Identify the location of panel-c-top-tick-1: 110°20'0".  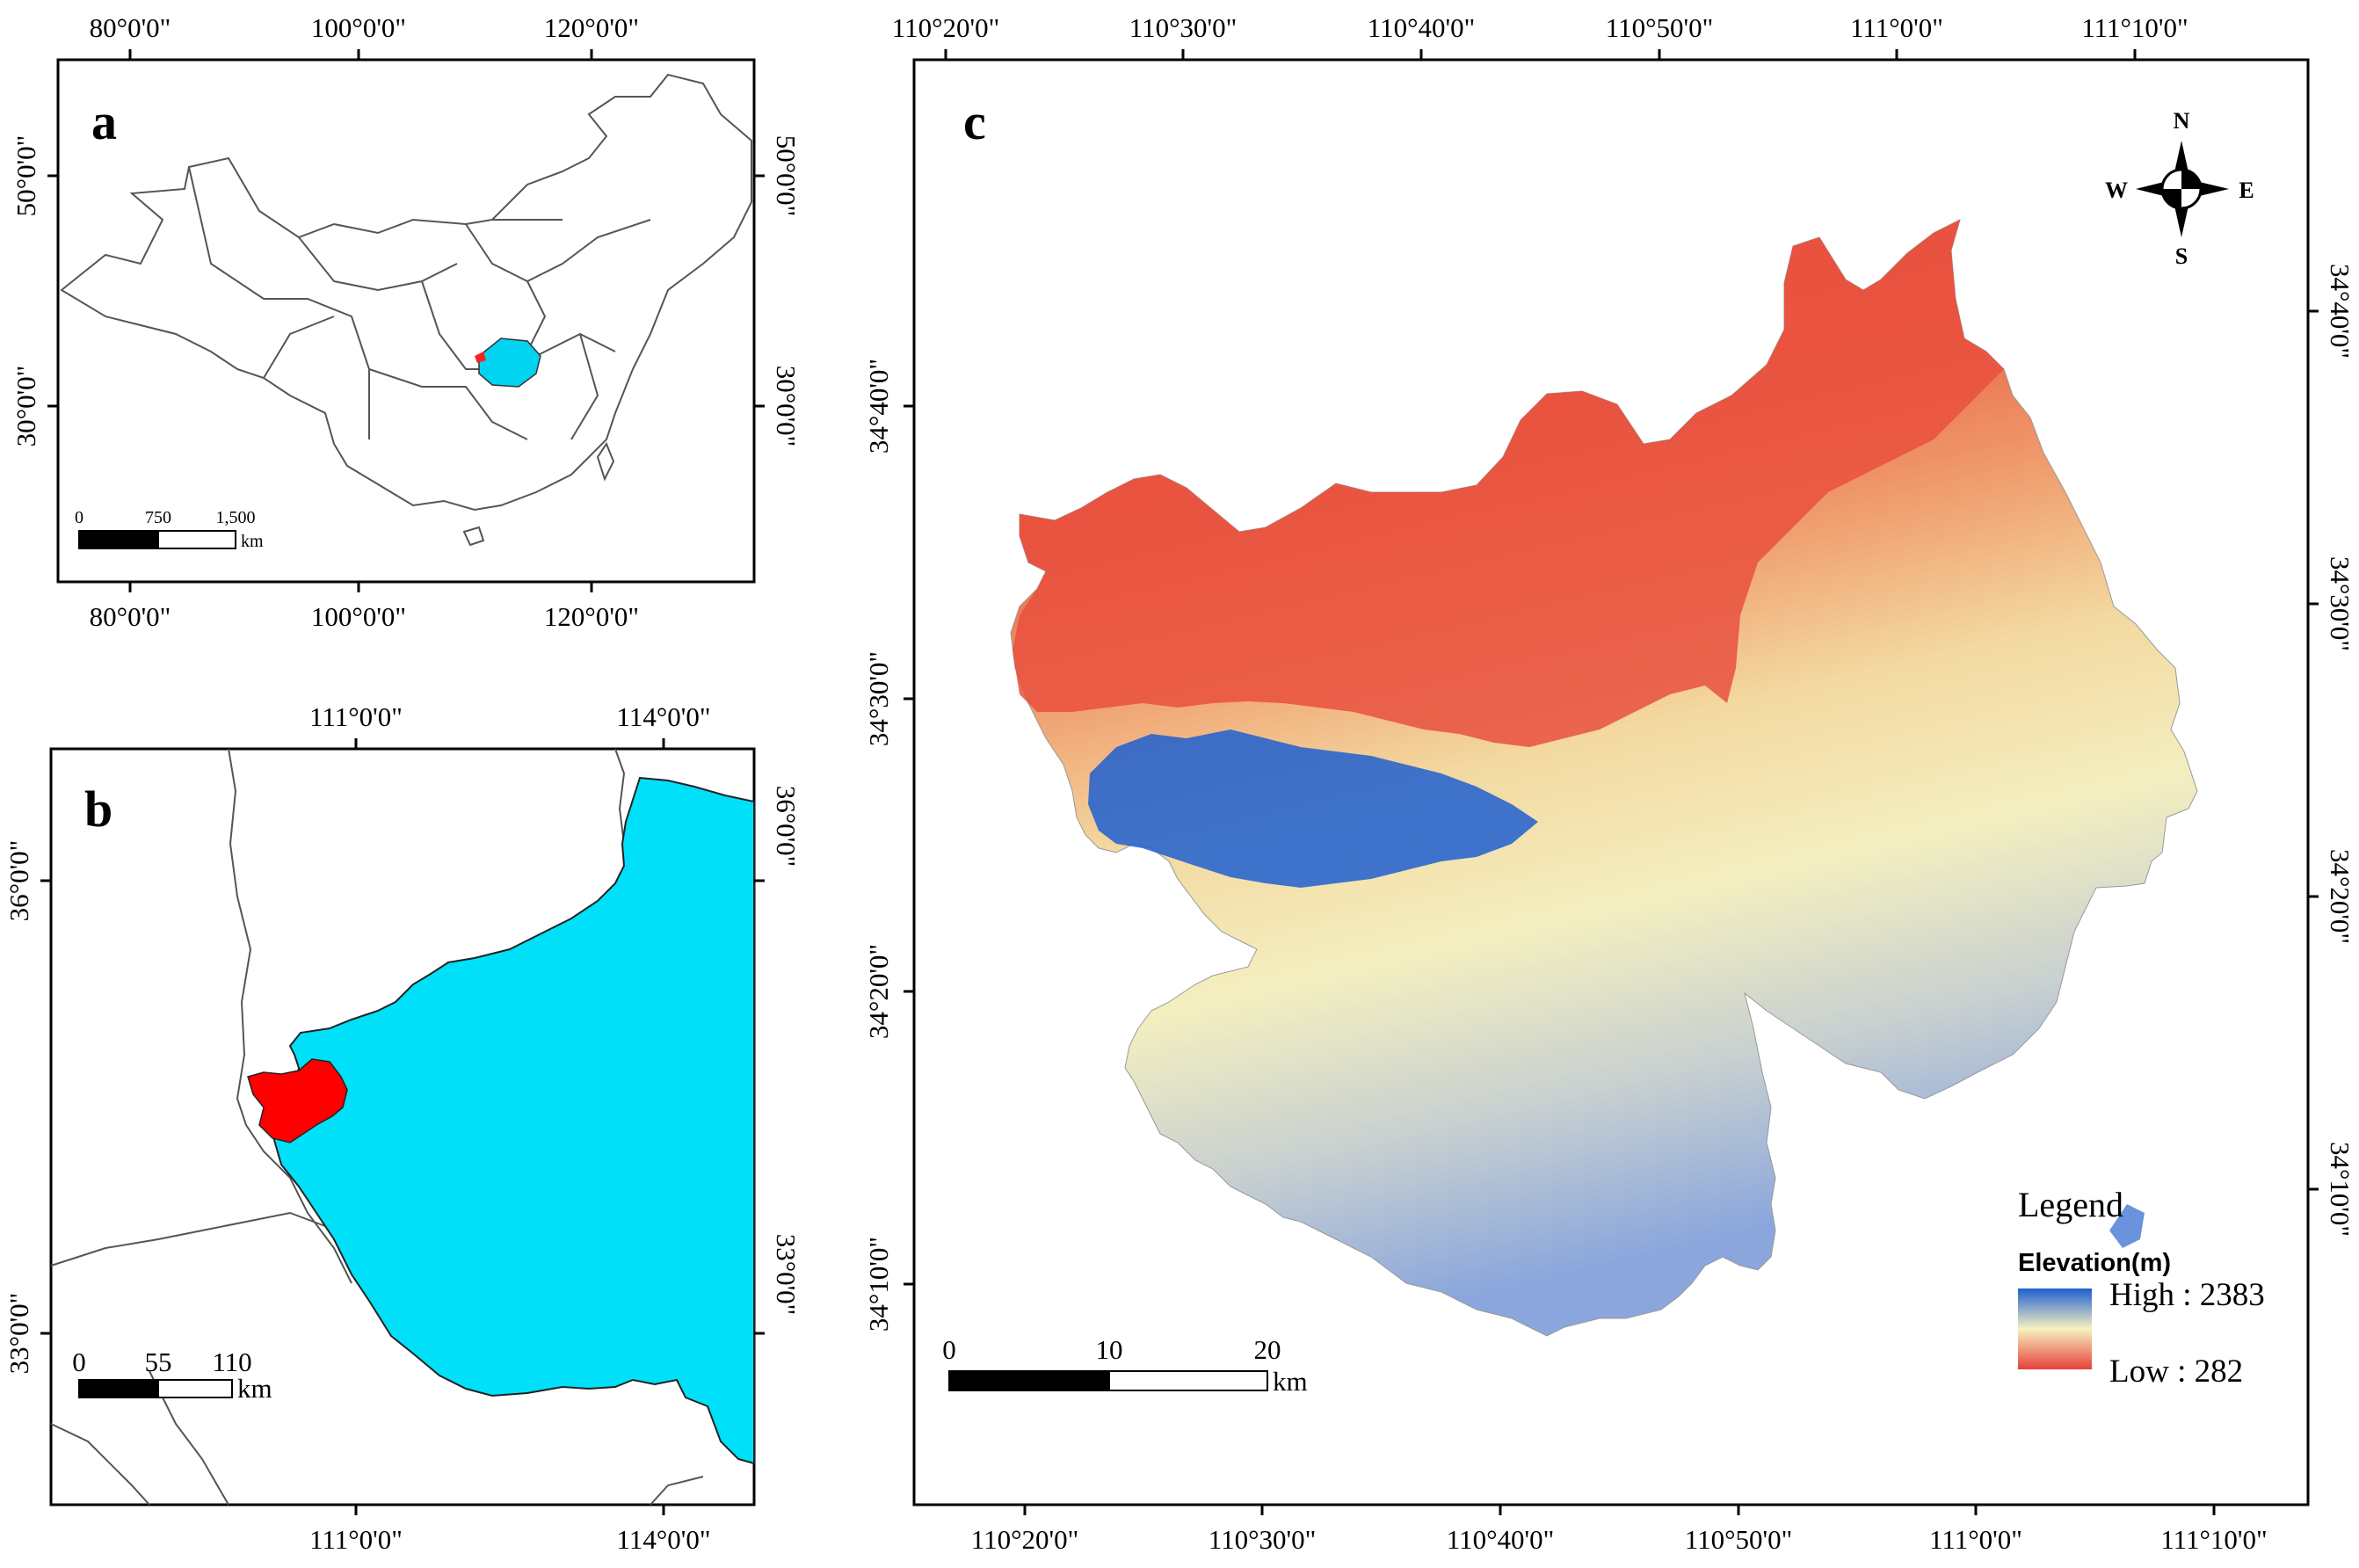
(946, 27).